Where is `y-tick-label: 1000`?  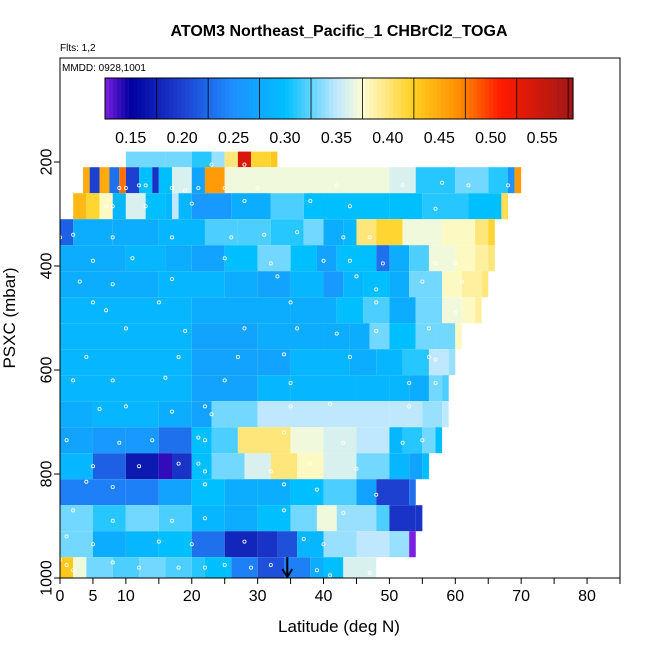
y-tick-label: 1000 is located at coordinates (47, 578).